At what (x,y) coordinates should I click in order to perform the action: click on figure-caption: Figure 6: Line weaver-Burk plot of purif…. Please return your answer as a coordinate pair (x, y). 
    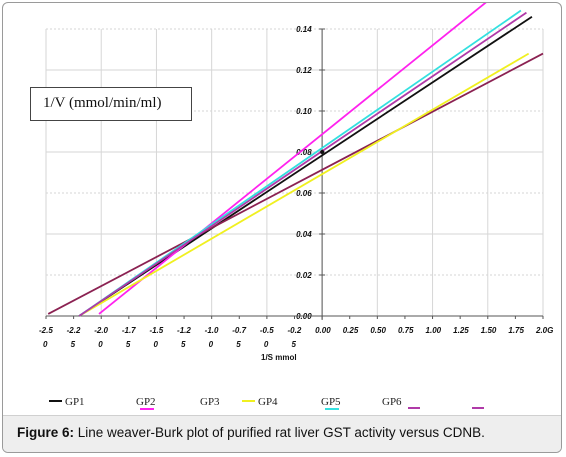
    Looking at the image, I should click on (282, 433).